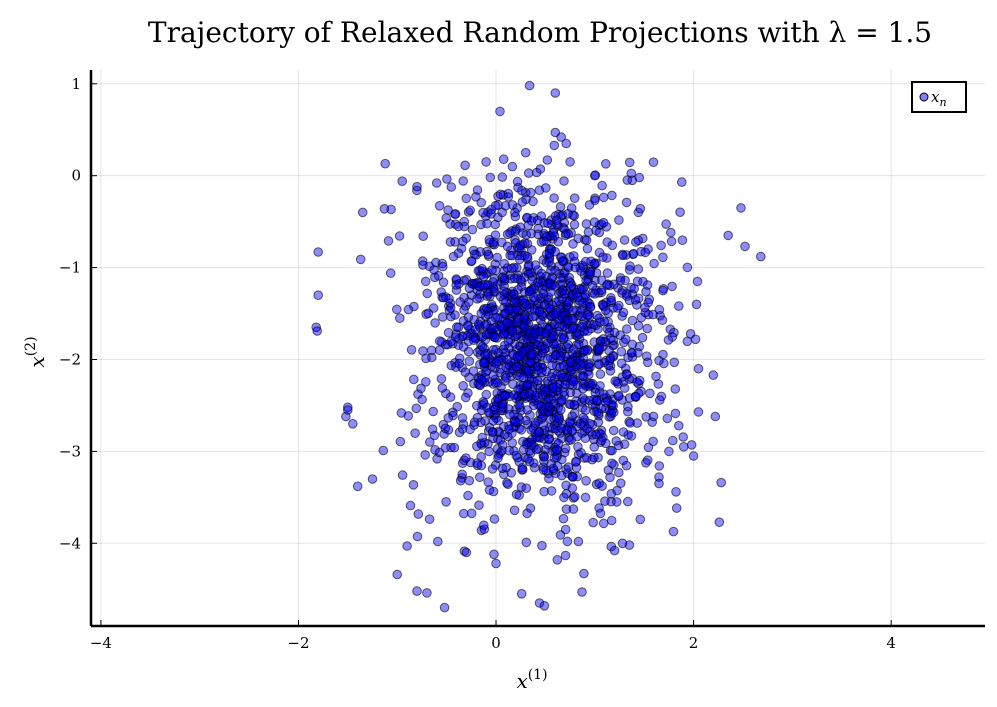  I want to click on y-tick-label-1: 0, so click(76, 176).